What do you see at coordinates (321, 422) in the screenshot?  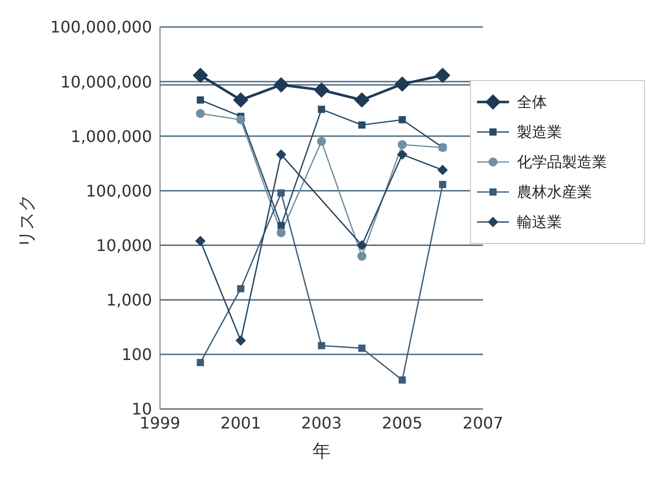 I see `x-tick-label: 2003` at bounding box center [321, 422].